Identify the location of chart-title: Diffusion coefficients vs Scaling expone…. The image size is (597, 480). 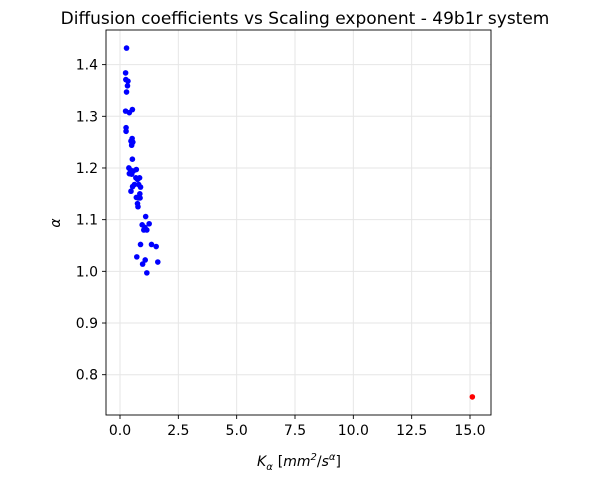
(305, 19).